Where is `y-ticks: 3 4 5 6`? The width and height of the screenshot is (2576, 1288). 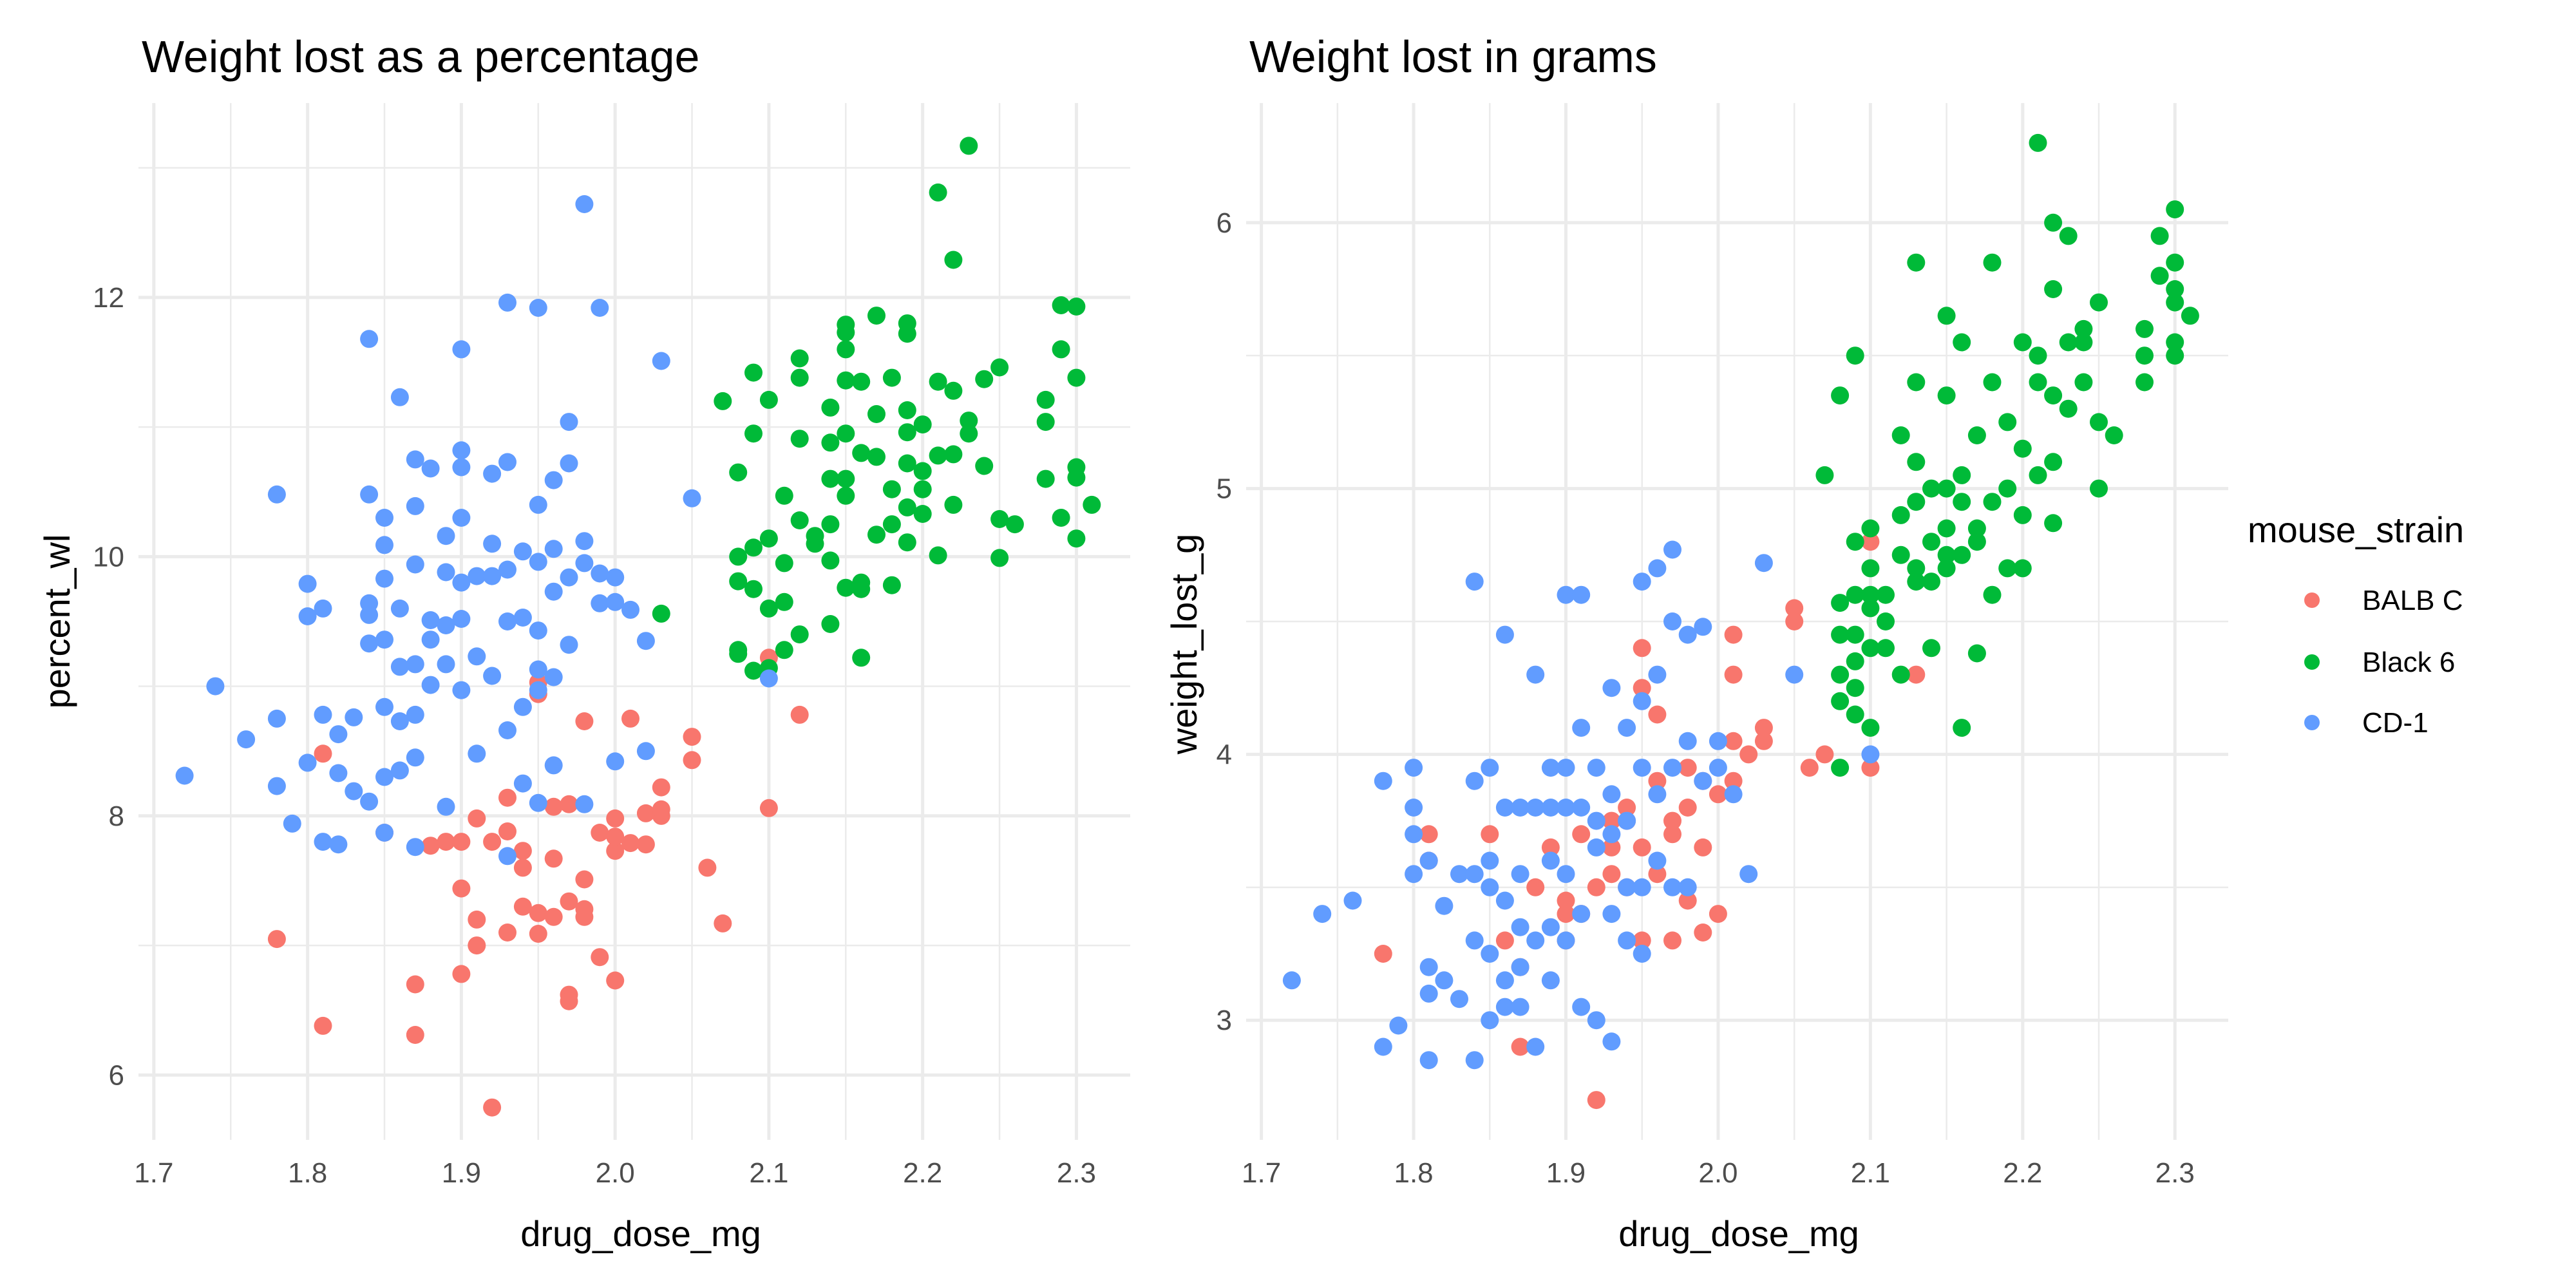 y-ticks: 3 4 5 6 is located at coordinates (1224, 621).